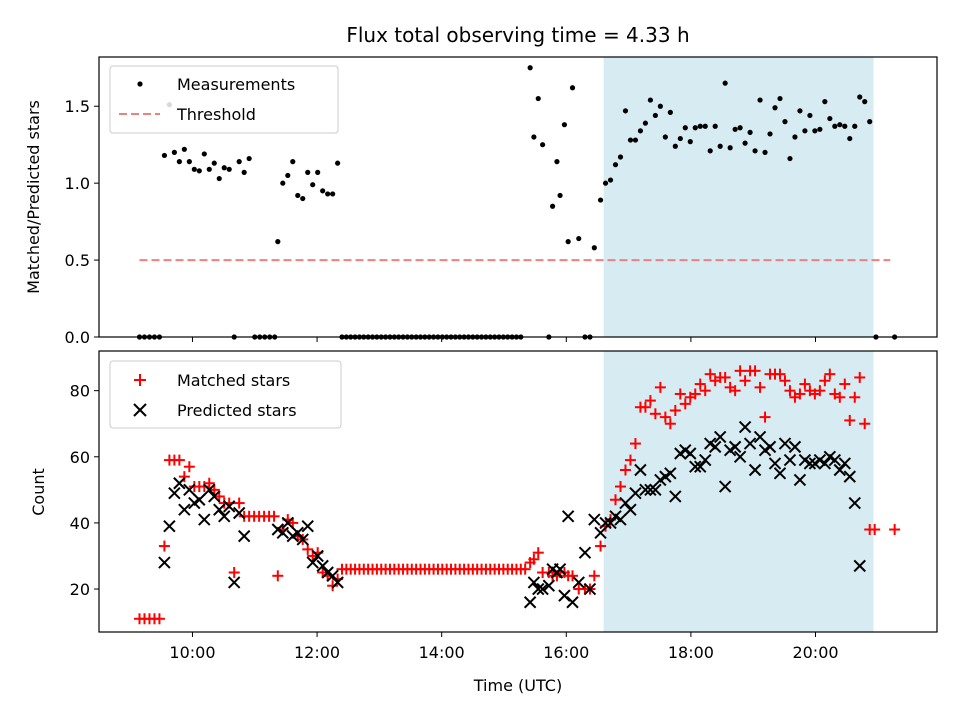  Describe the element at coordinates (80, 523) in the screenshot. I see `y-tick-label: 40` at that location.